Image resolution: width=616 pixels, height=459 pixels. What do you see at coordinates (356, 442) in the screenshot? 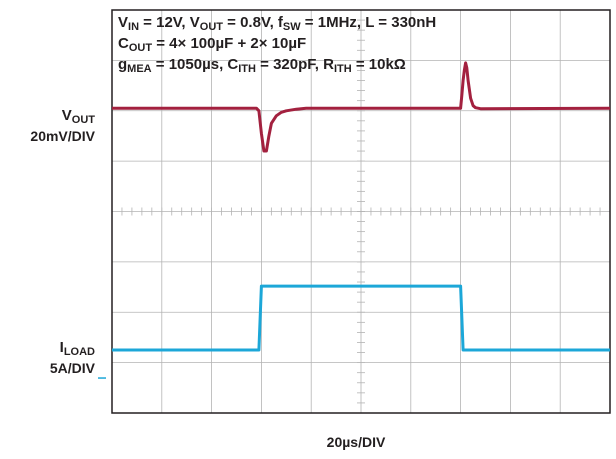
I see `x-axis-label: 20µs/DIV` at bounding box center [356, 442].